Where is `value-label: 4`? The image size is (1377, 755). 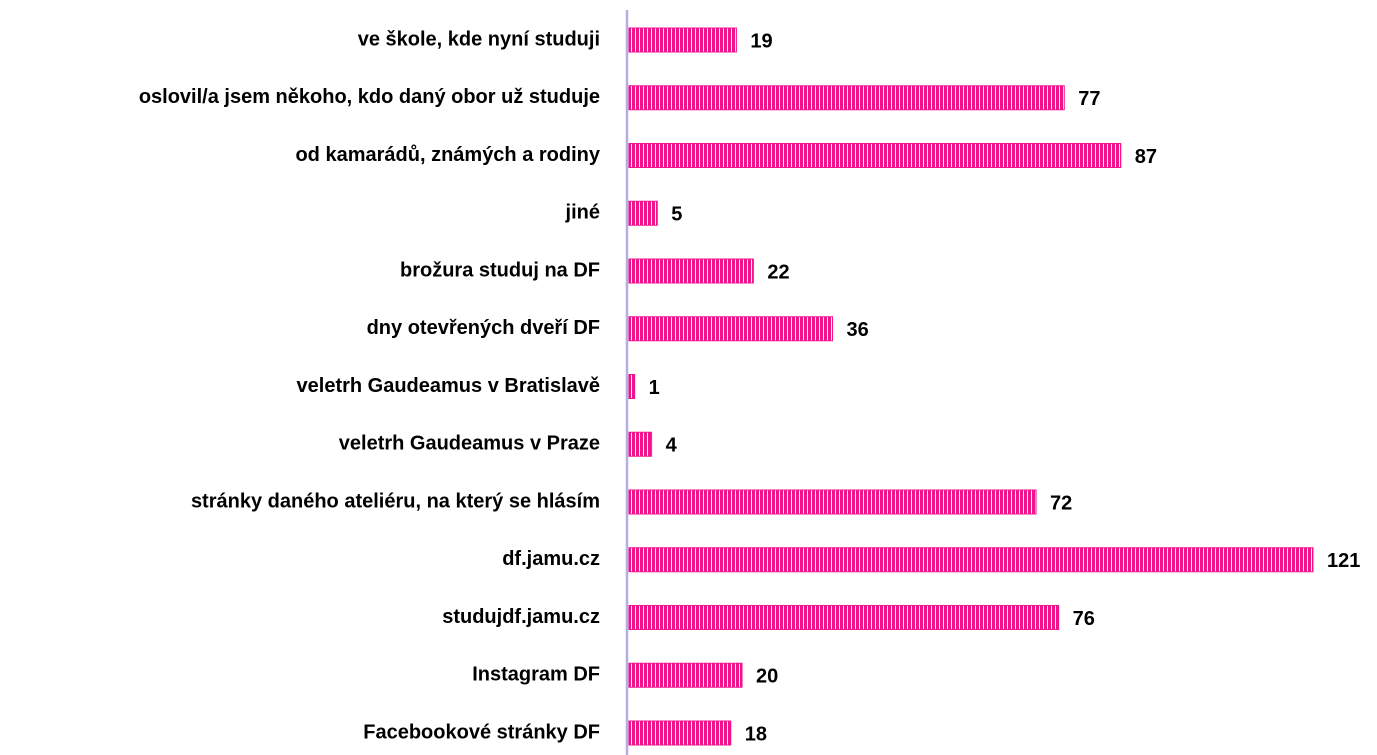 value-label: 4 is located at coordinates (672, 446).